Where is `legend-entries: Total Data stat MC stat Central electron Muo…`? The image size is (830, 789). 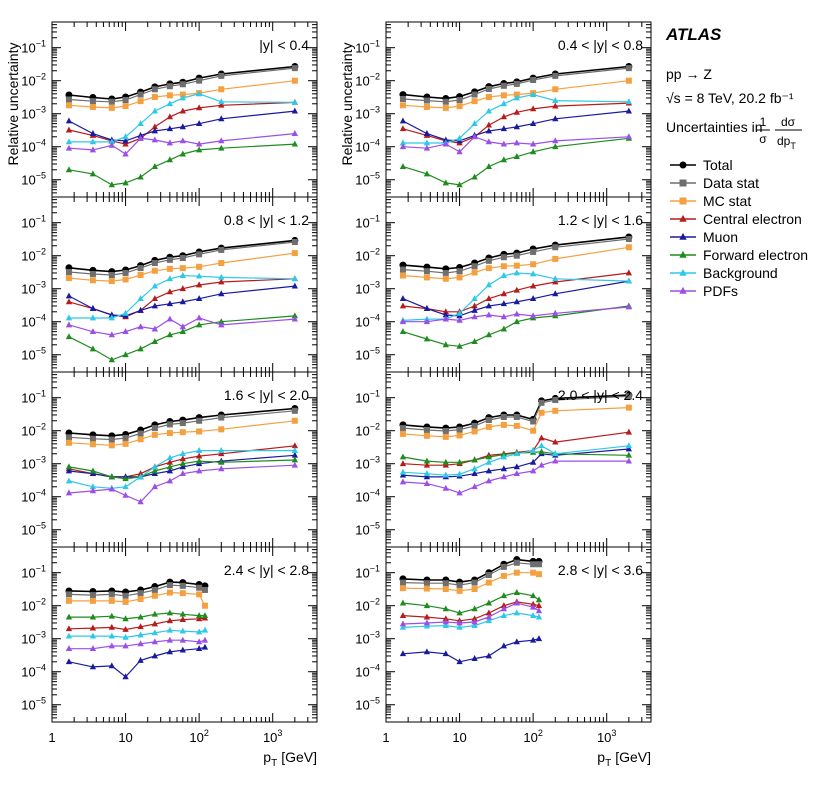
legend-entries: Total Data stat MC stat Central electron Muo… is located at coordinates (739, 228).